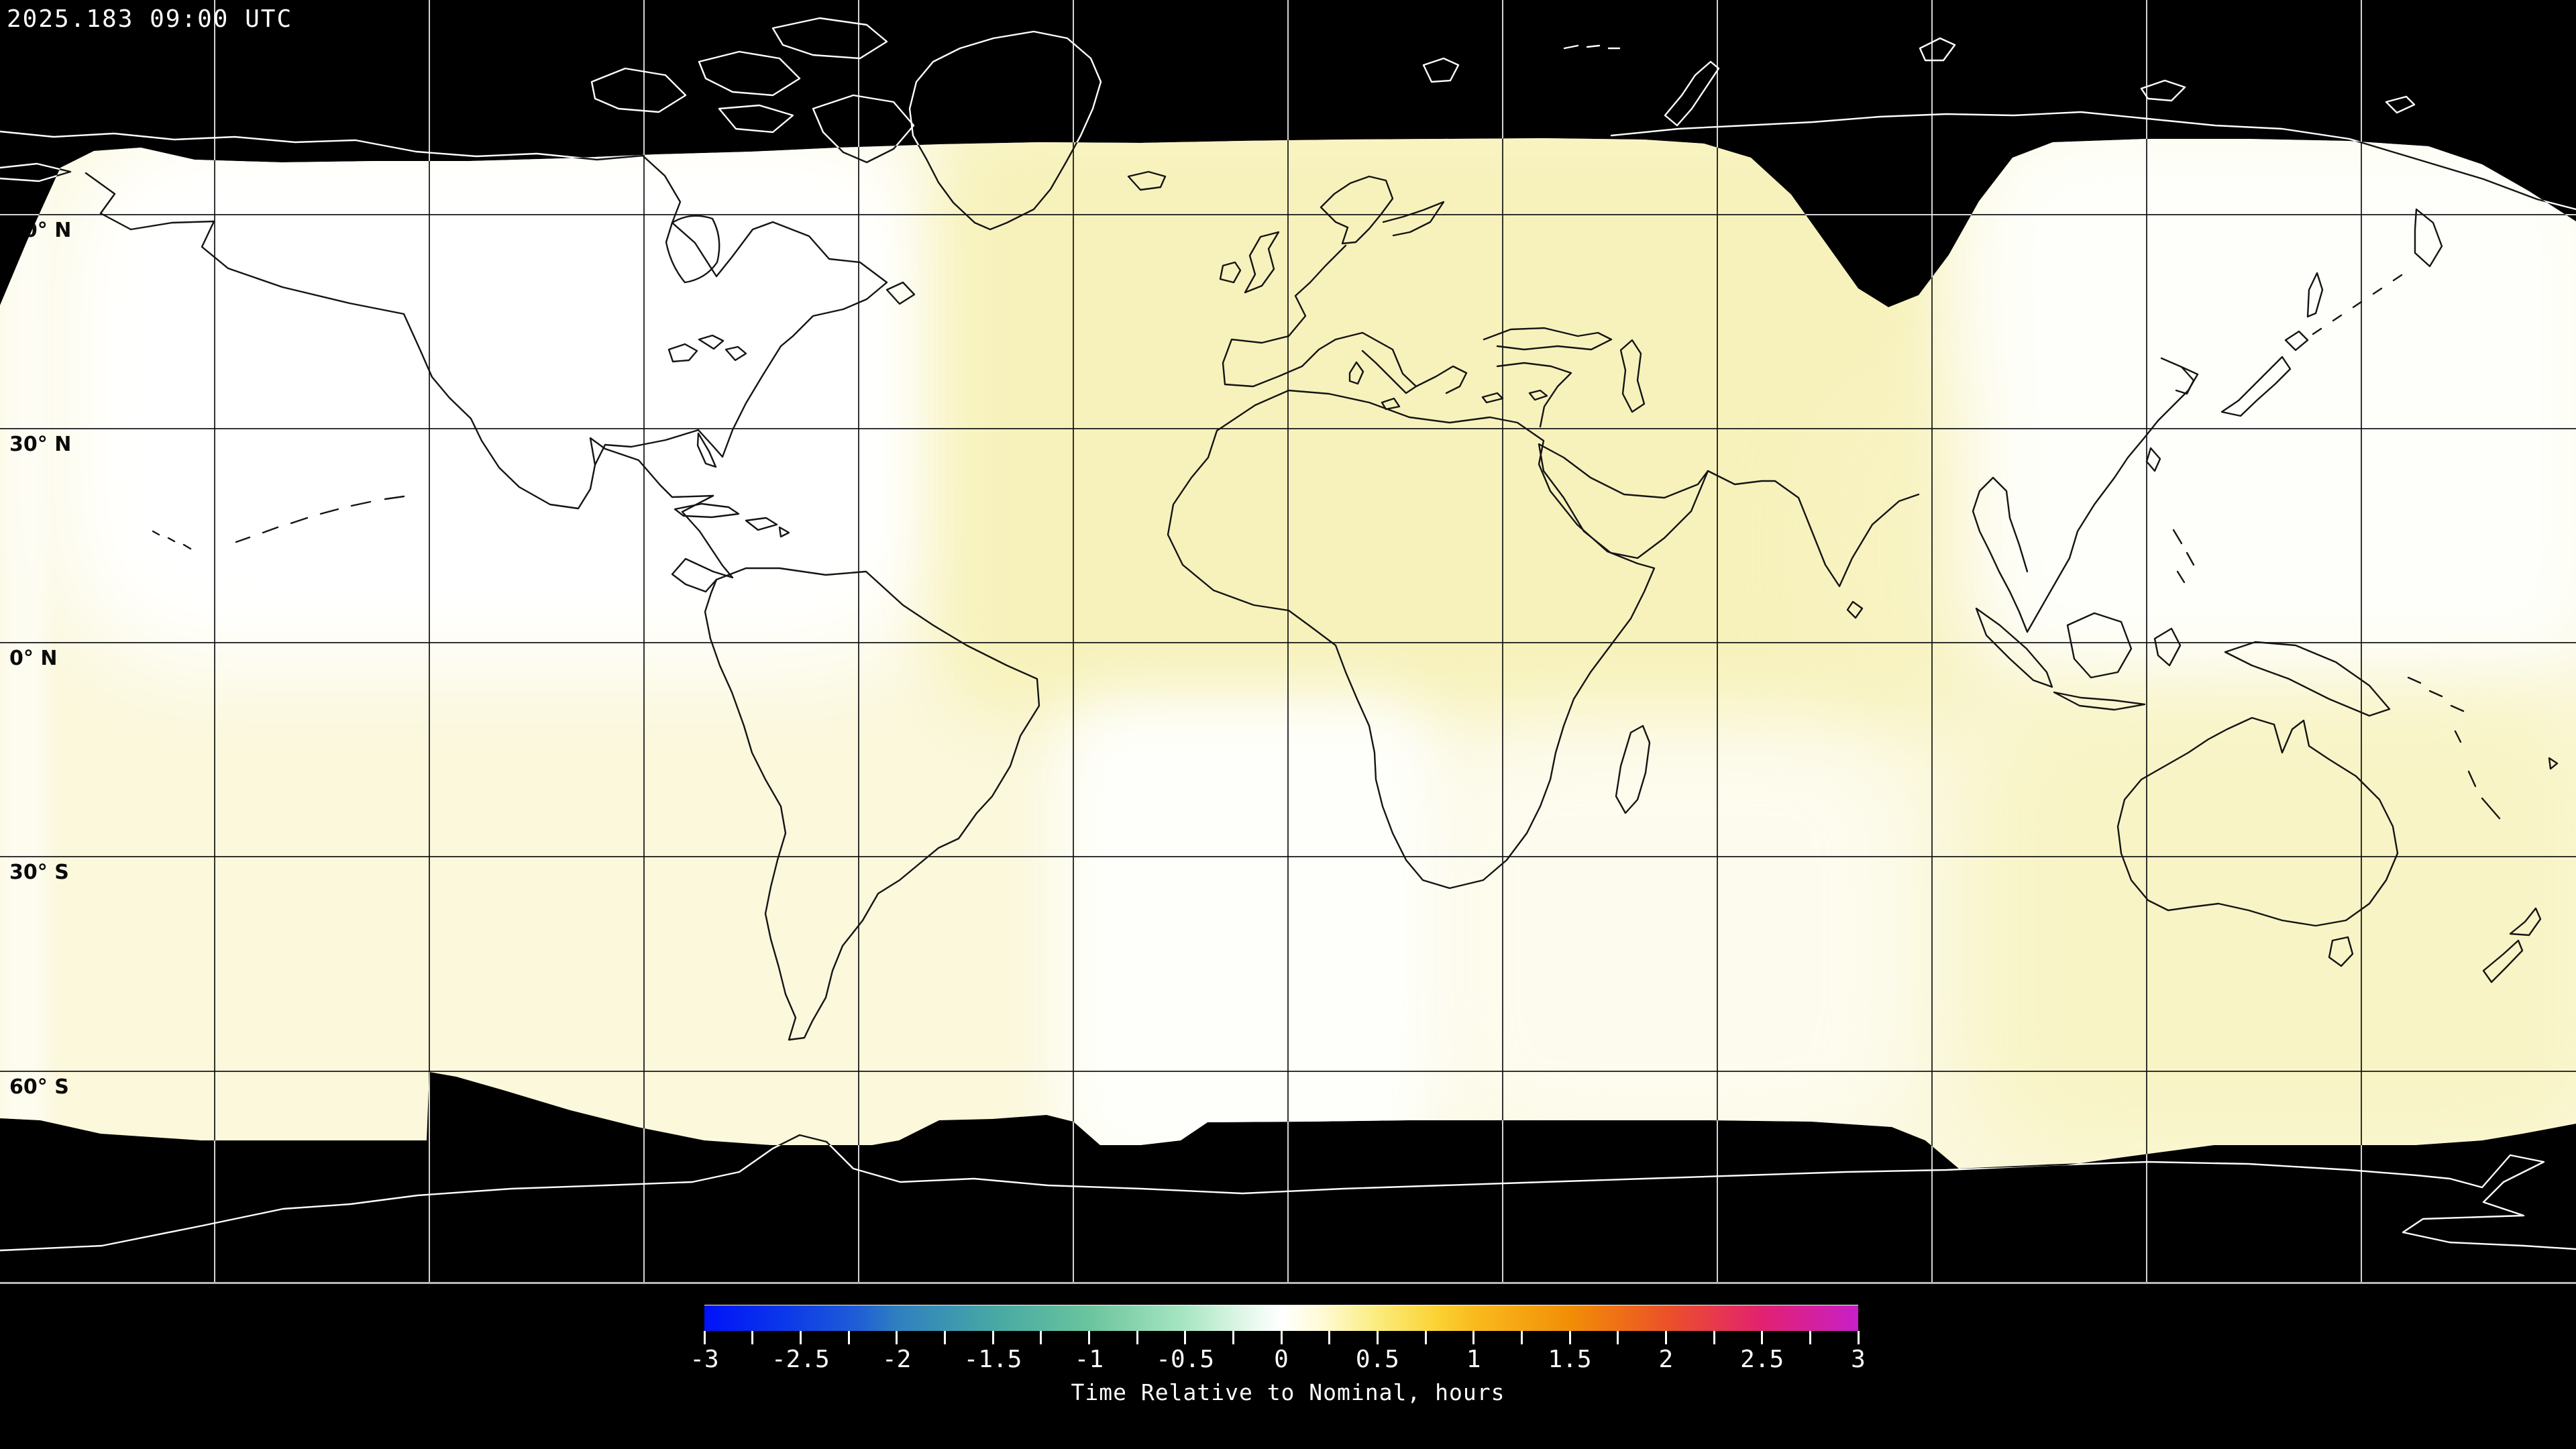  I want to click on colorbar-caption: Time Relative to Nominal, hours, so click(1288, 1392).